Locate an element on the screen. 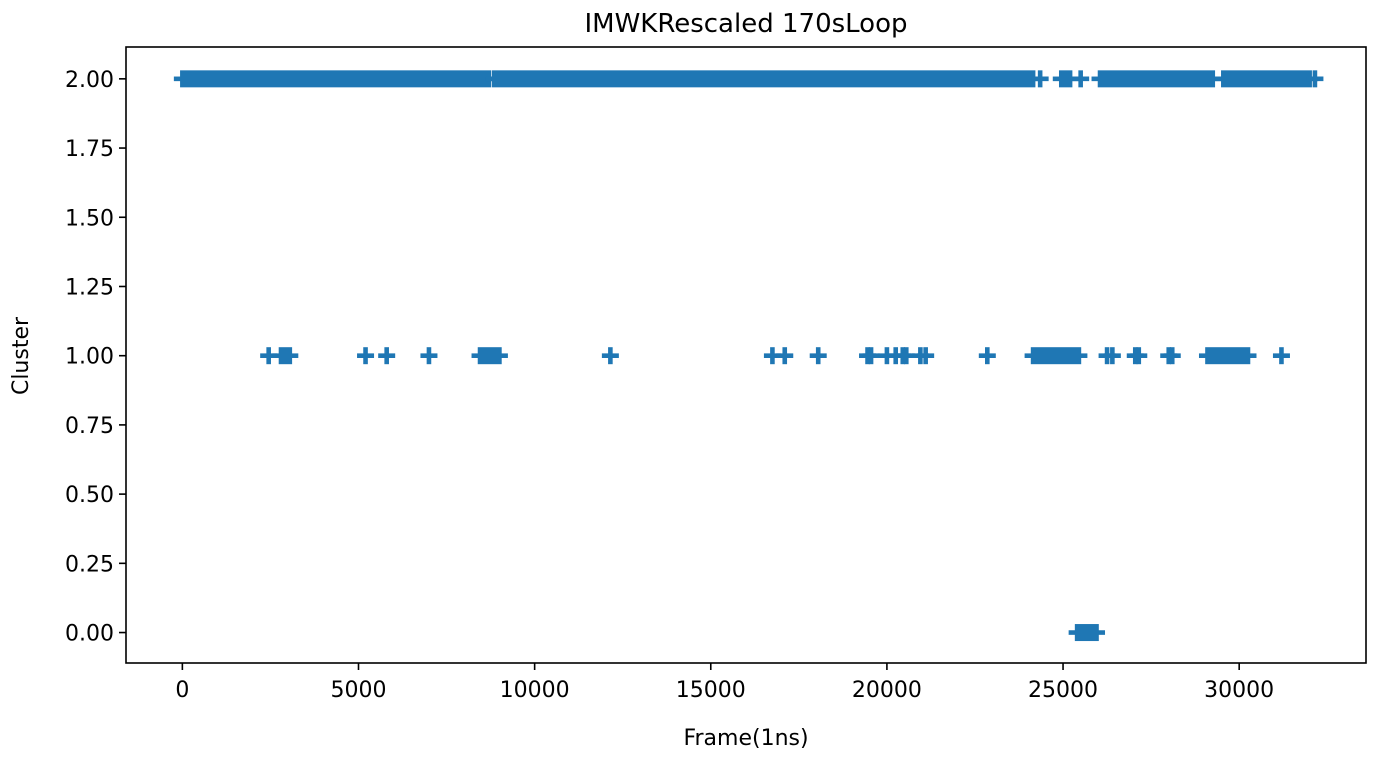  x-tick-label: 10000 is located at coordinates (535, 690).